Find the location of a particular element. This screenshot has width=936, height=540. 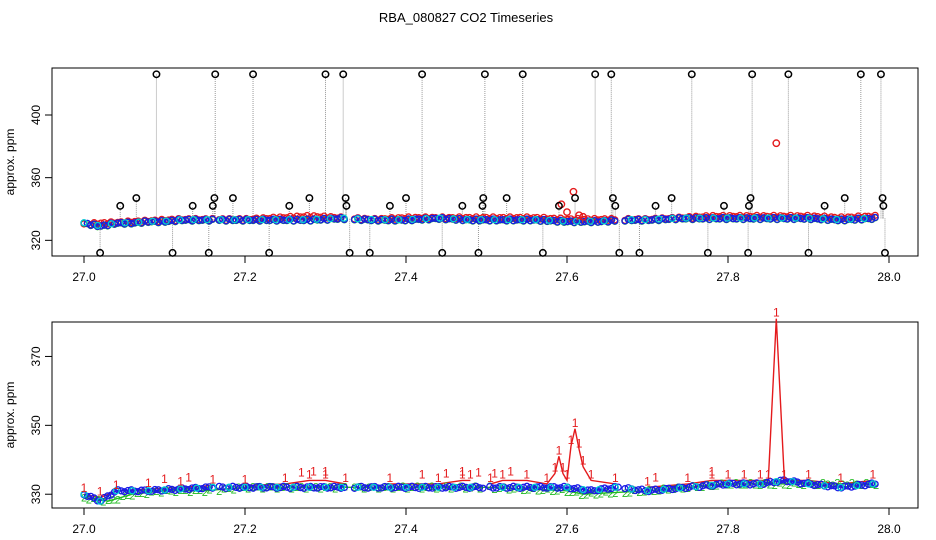

x-tick-label: 27.4 is located at coordinates (406, 277).